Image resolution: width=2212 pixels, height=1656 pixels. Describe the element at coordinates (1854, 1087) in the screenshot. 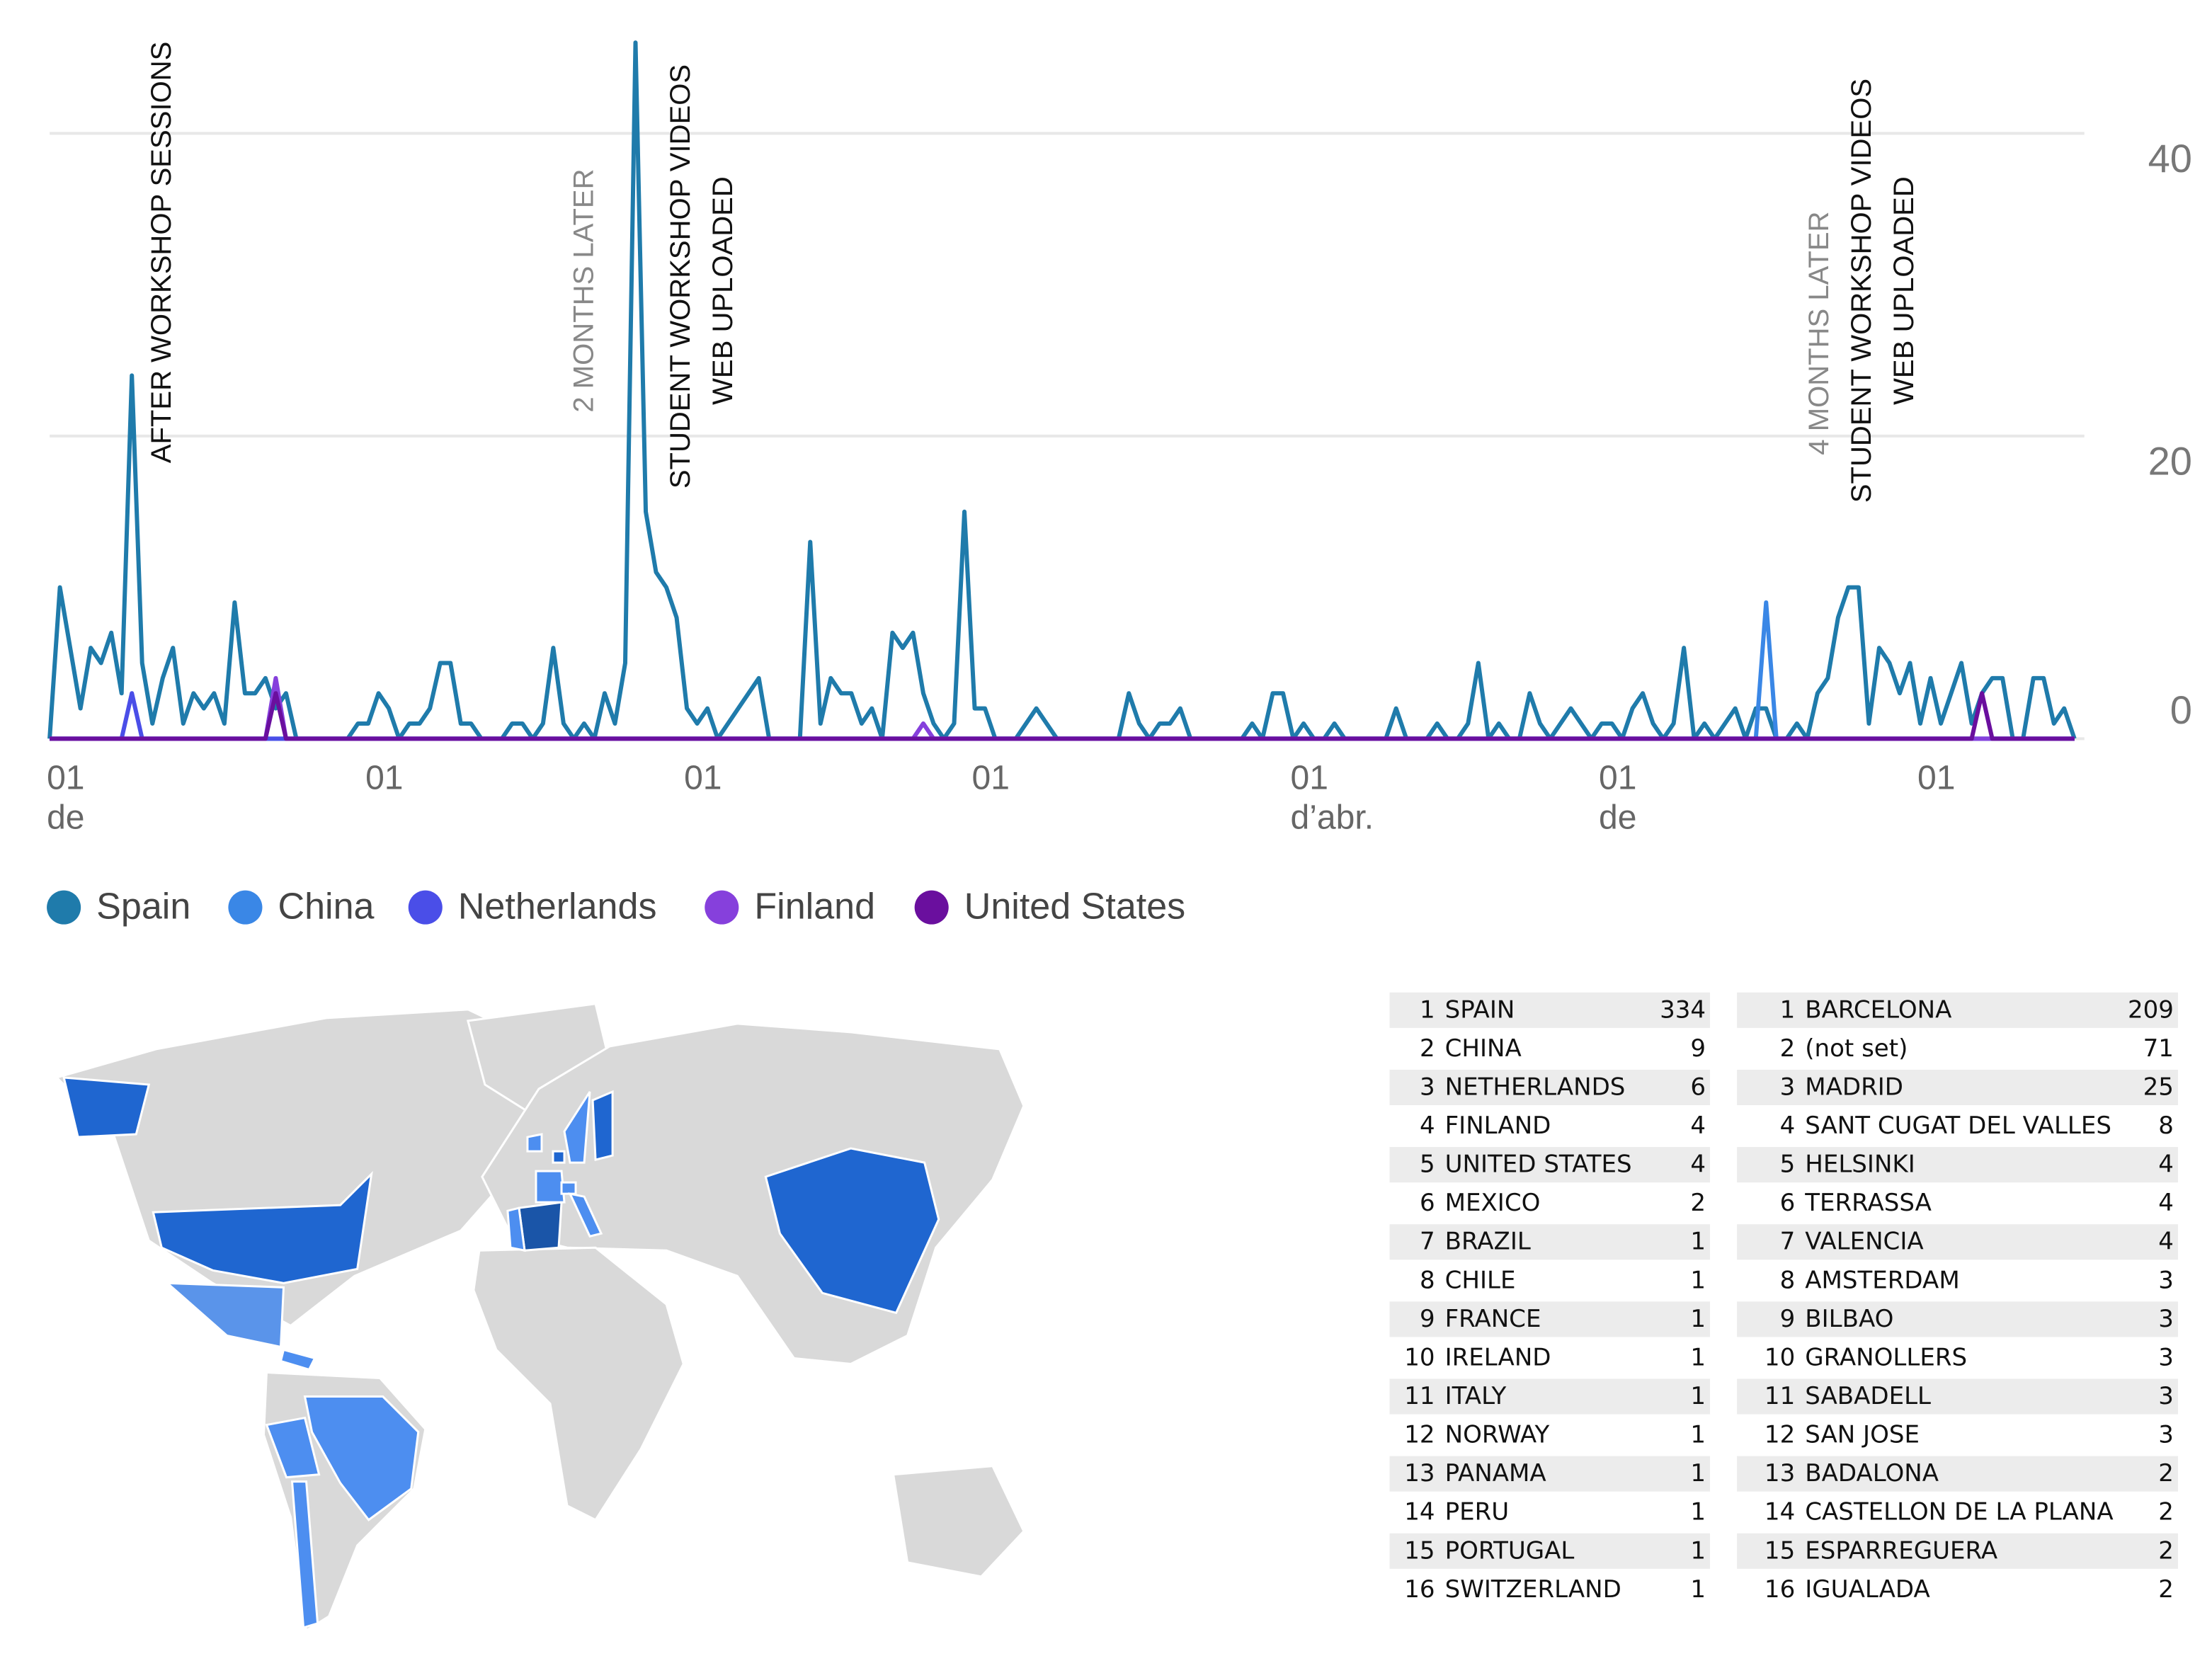

I see `row-name: MADRID` at that location.